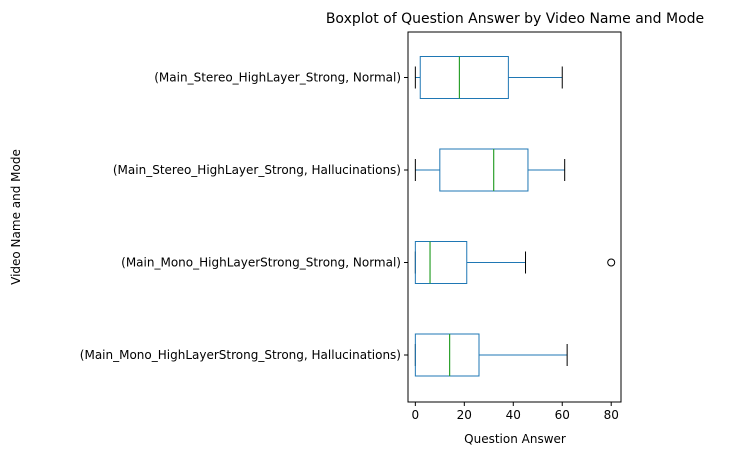 Image resolution: width=750 pixels, height=455 pixels. What do you see at coordinates (562, 415) in the screenshot?
I see `x-tick-label: 60` at bounding box center [562, 415].